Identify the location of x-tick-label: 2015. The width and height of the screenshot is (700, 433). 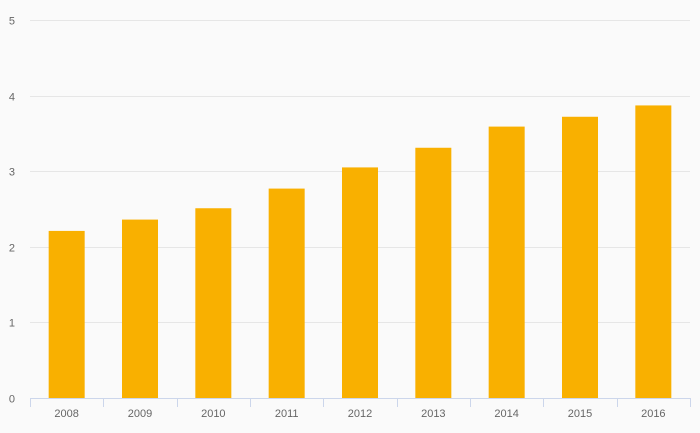
(580, 414).